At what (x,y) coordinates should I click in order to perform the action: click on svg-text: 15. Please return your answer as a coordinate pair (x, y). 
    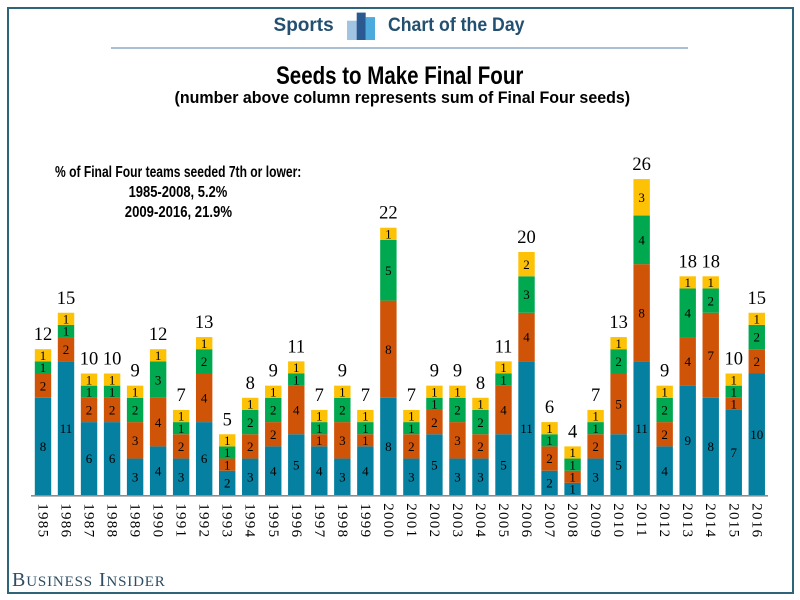
    Looking at the image, I should click on (757, 299).